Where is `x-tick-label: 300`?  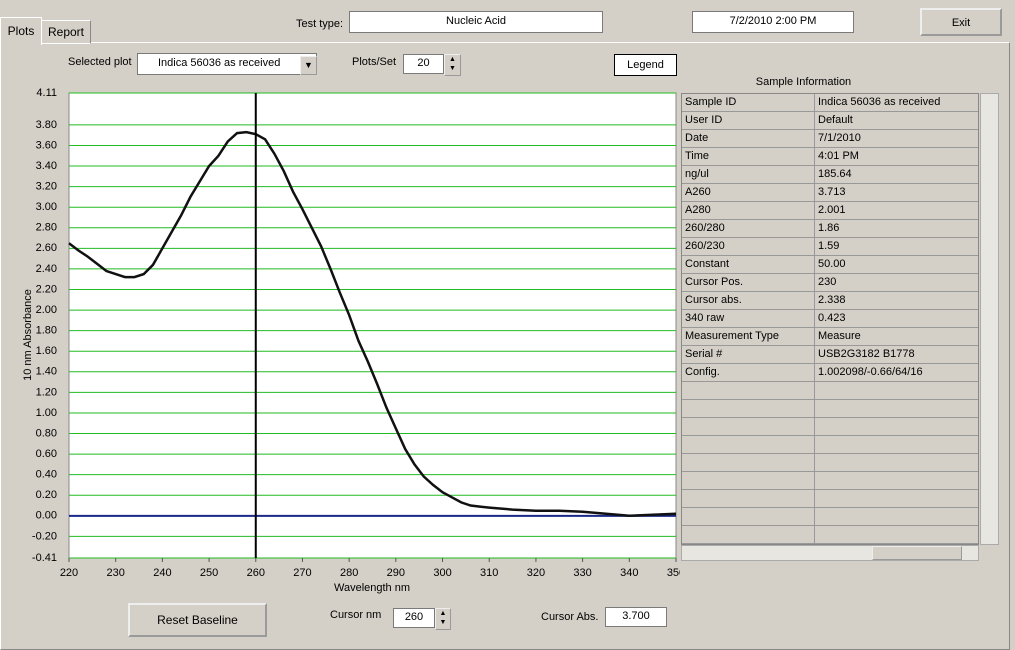 x-tick-label: 300 is located at coordinates (442, 573).